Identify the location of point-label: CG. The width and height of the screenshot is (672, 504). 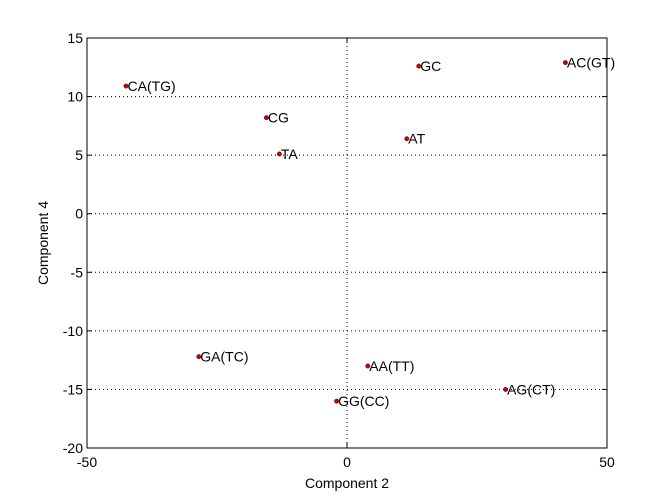
(278, 118).